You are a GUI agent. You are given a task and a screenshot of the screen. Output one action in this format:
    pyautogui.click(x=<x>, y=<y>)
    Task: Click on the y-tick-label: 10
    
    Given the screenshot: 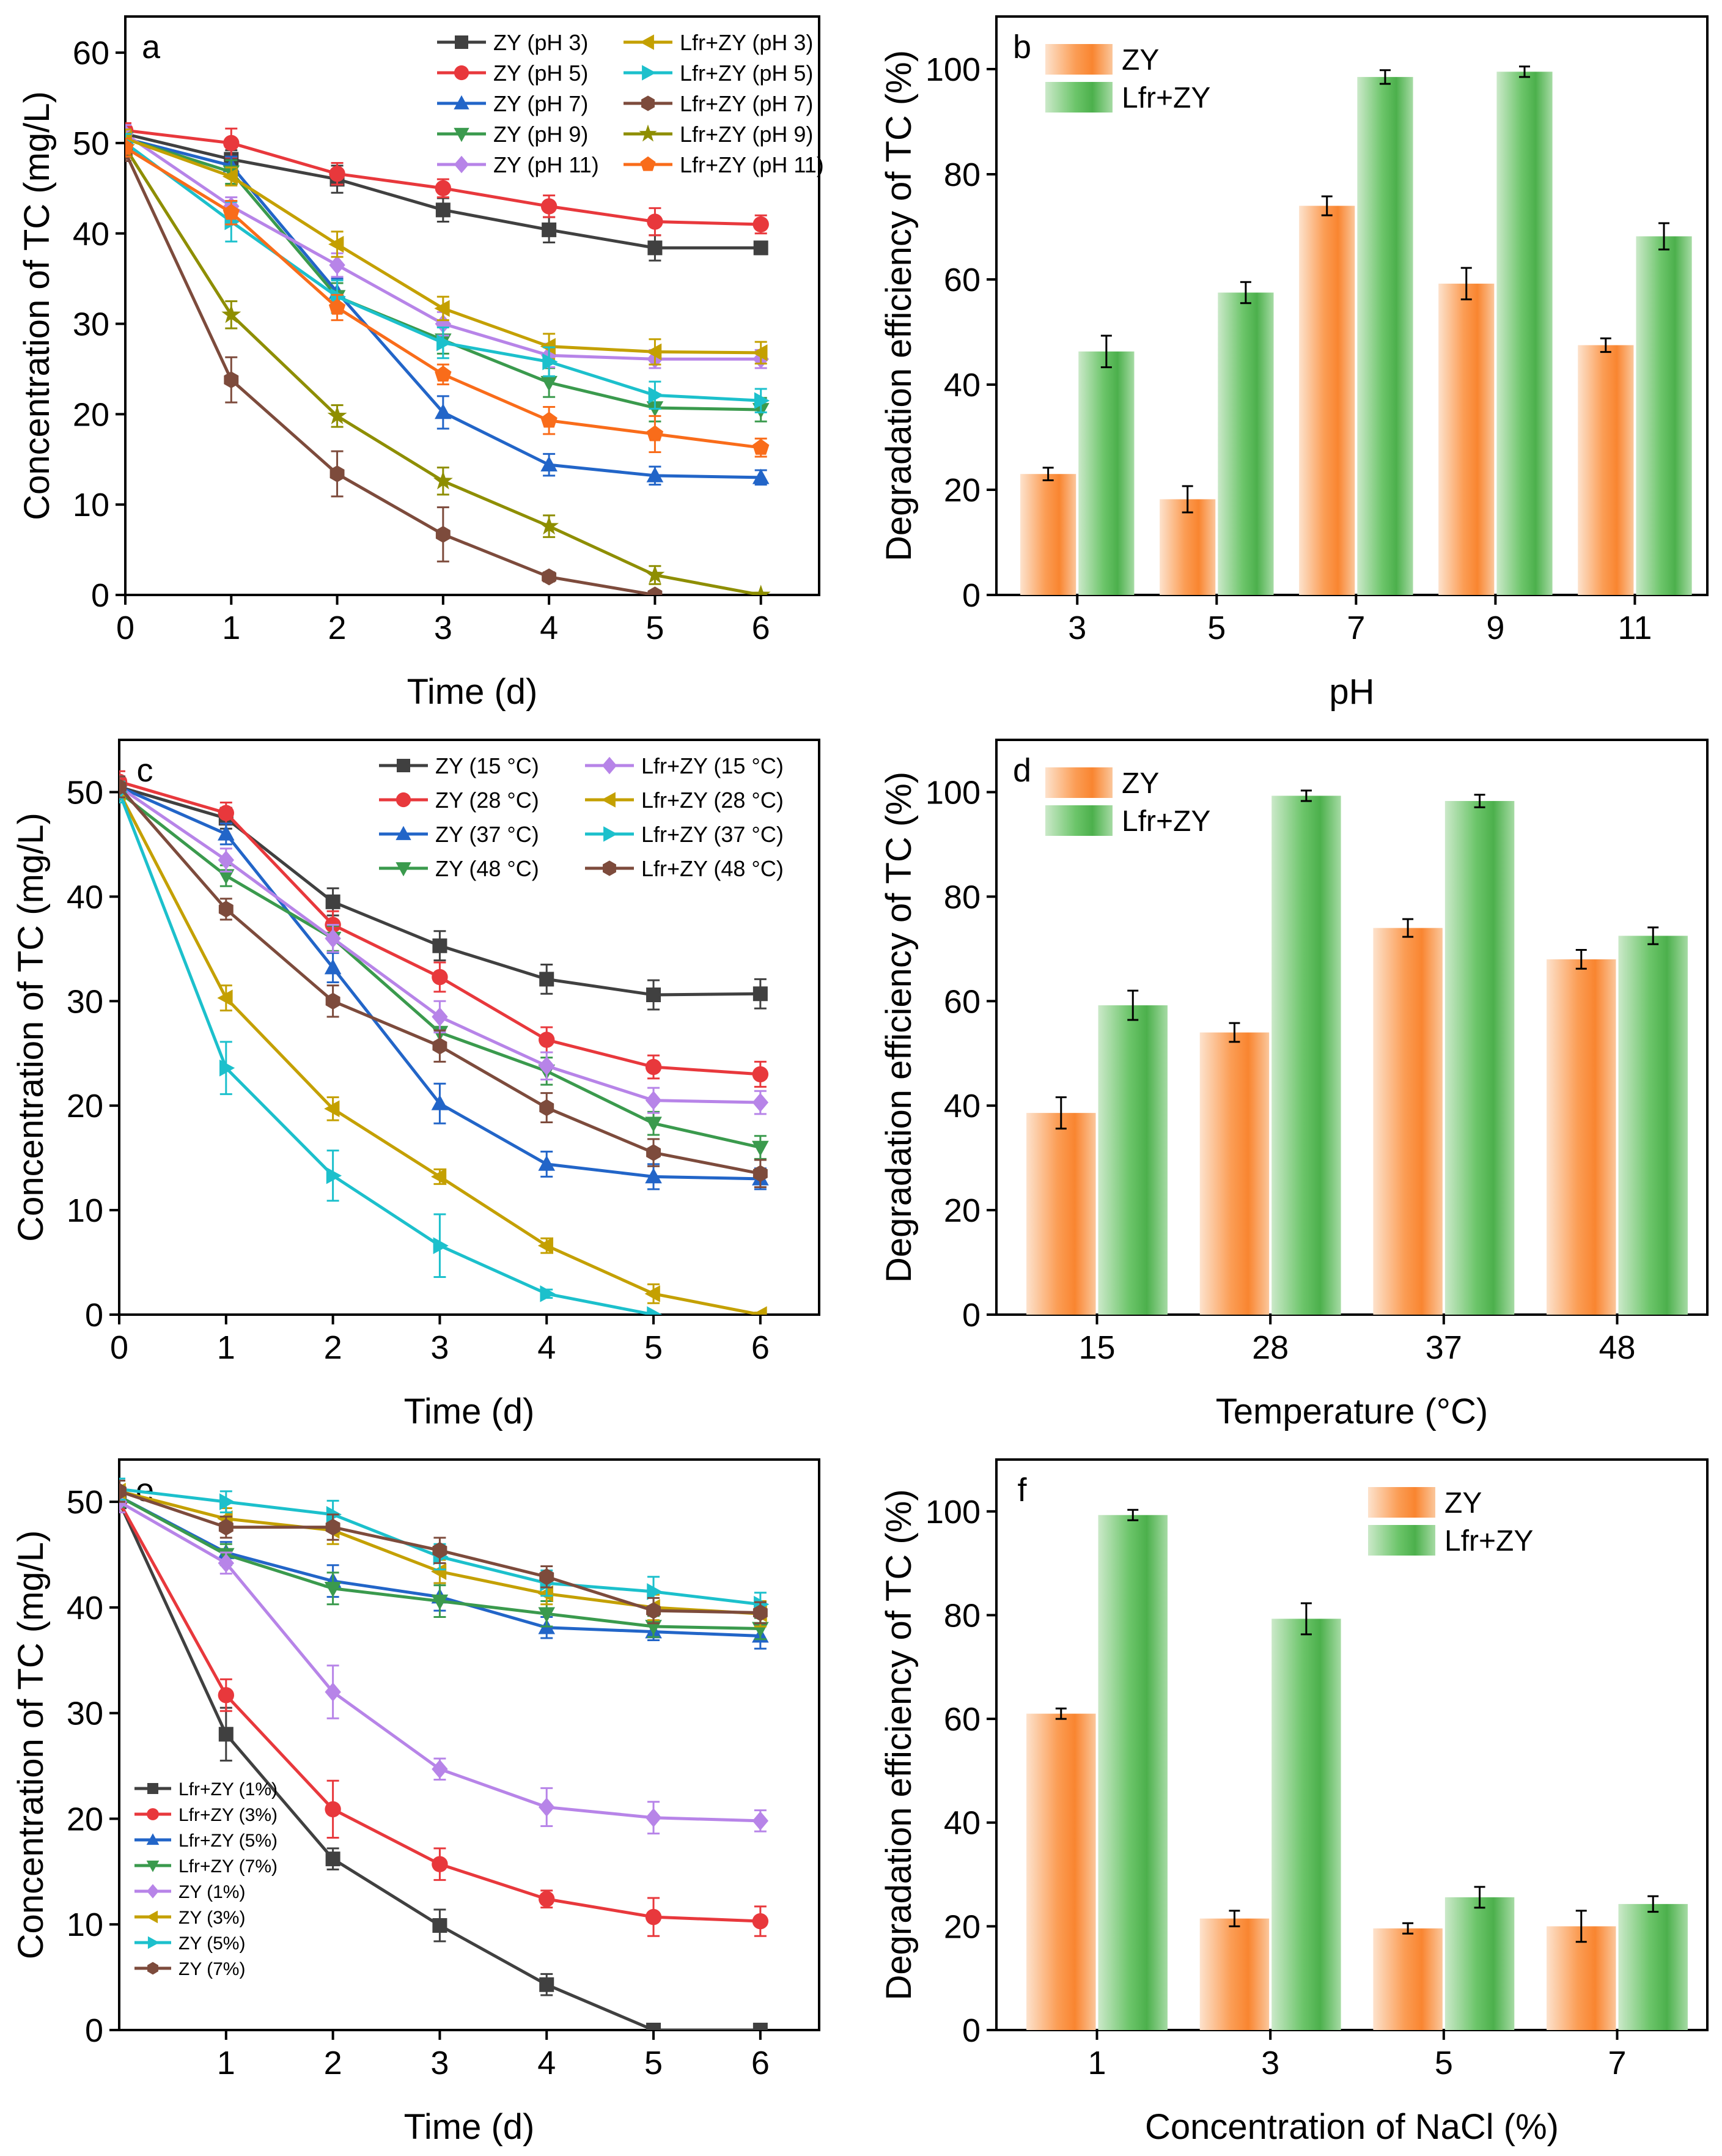 What is the action you would take?
    pyautogui.click(x=85, y=1210)
    